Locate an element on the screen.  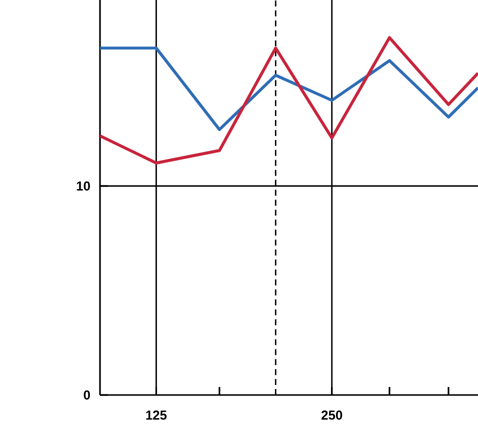
y-tick-label: 0 is located at coordinates (87, 395).